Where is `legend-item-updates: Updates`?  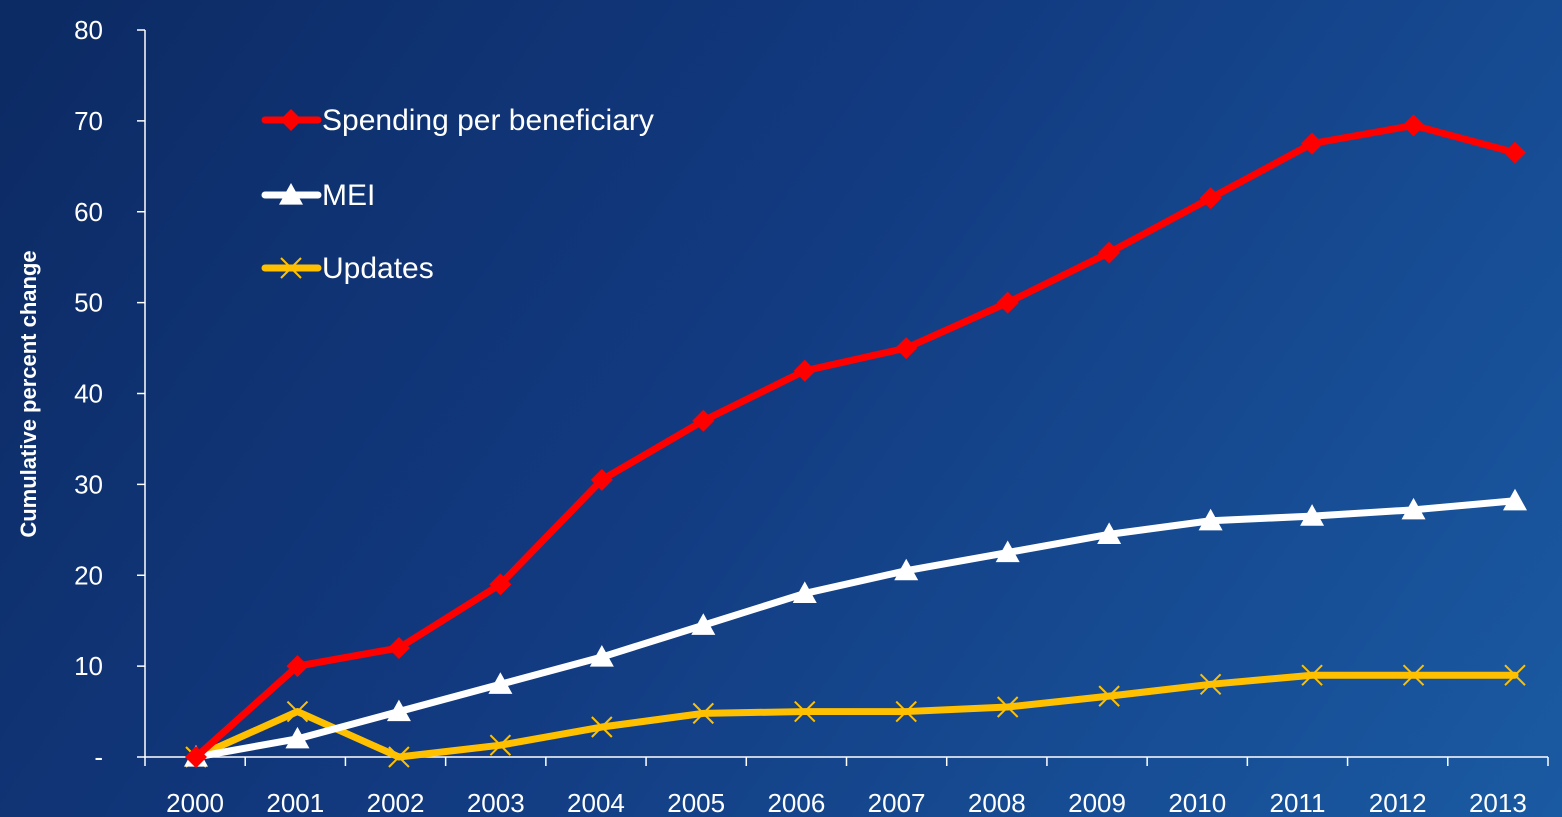 legend-item-updates: Updates is located at coordinates (347, 268).